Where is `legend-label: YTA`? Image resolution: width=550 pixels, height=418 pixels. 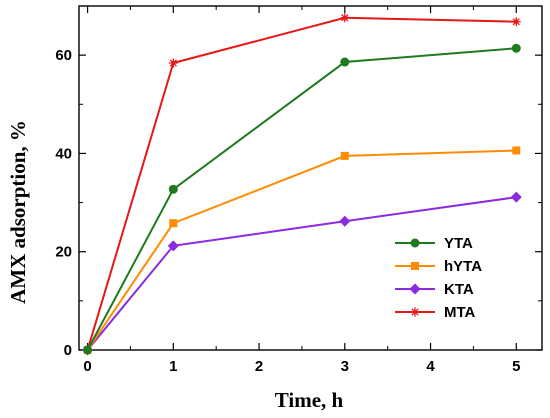 legend-label: YTA is located at coordinates (458, 243).